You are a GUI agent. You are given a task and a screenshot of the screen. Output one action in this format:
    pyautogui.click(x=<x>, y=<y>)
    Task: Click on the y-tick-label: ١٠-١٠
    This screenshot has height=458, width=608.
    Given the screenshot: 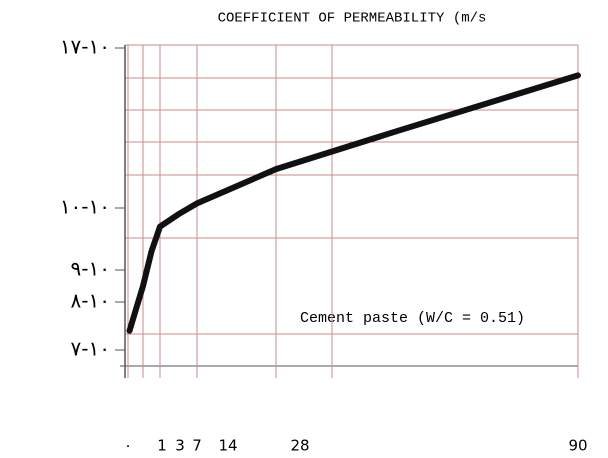 What is the action you would take?
    pyautogui.click(x=85, y=207)
    